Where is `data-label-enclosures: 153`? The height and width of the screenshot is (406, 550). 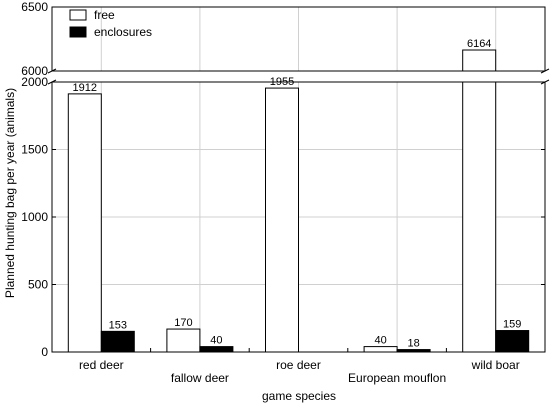
data-label-enclosures: 153 is located at coordinates (118, 325).